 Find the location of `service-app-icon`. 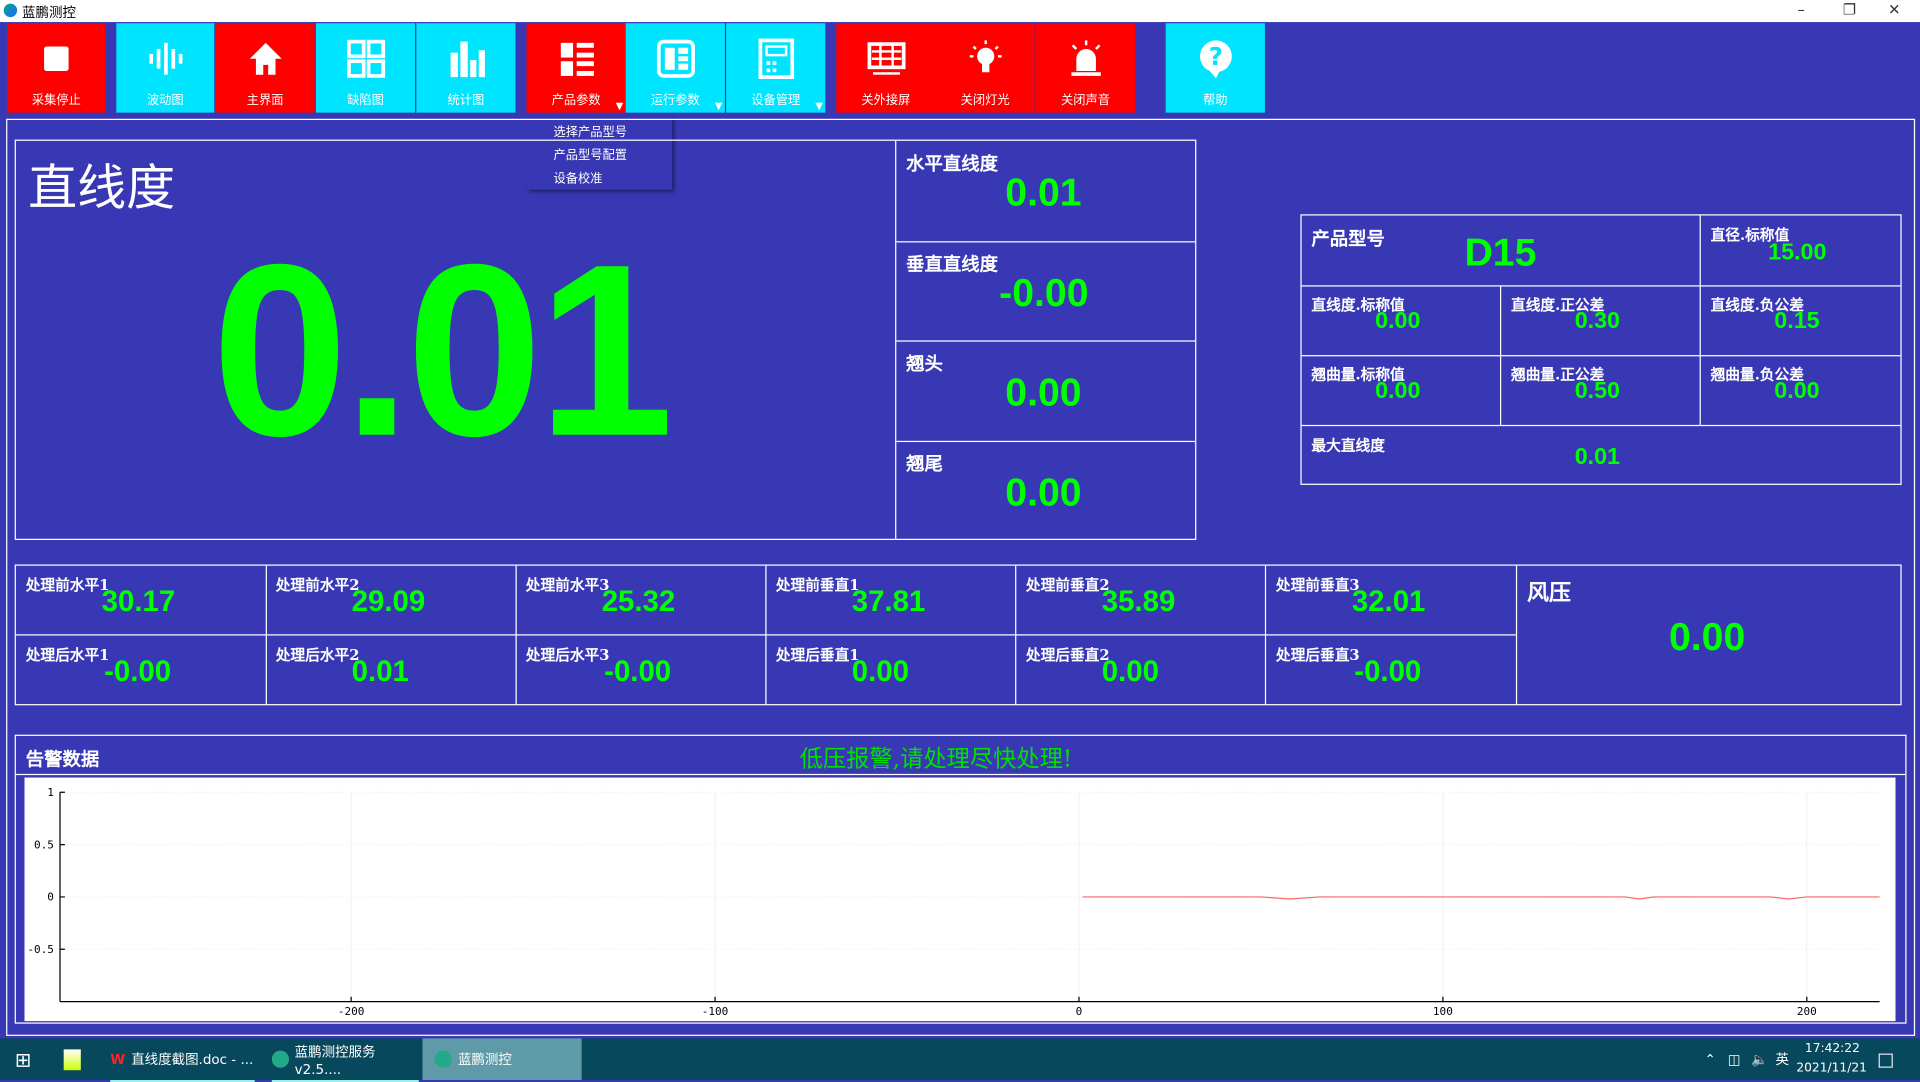

service-app-icon is located at coordinates (280, 1059).